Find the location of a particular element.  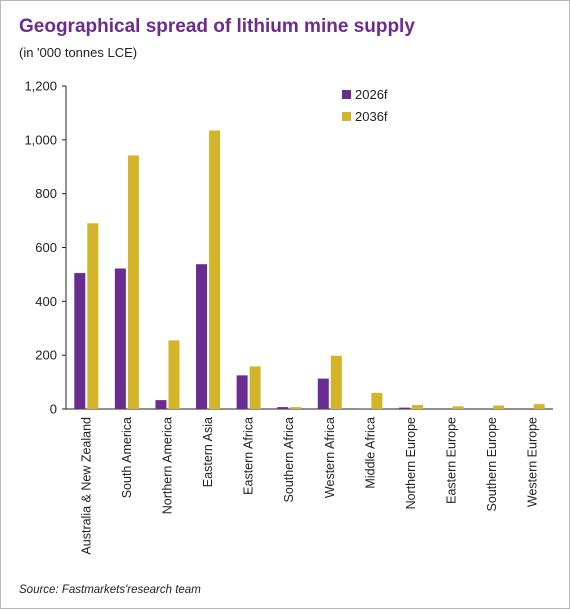

x-tick-label: Eastern Europe is located at coordinates (452, 460).